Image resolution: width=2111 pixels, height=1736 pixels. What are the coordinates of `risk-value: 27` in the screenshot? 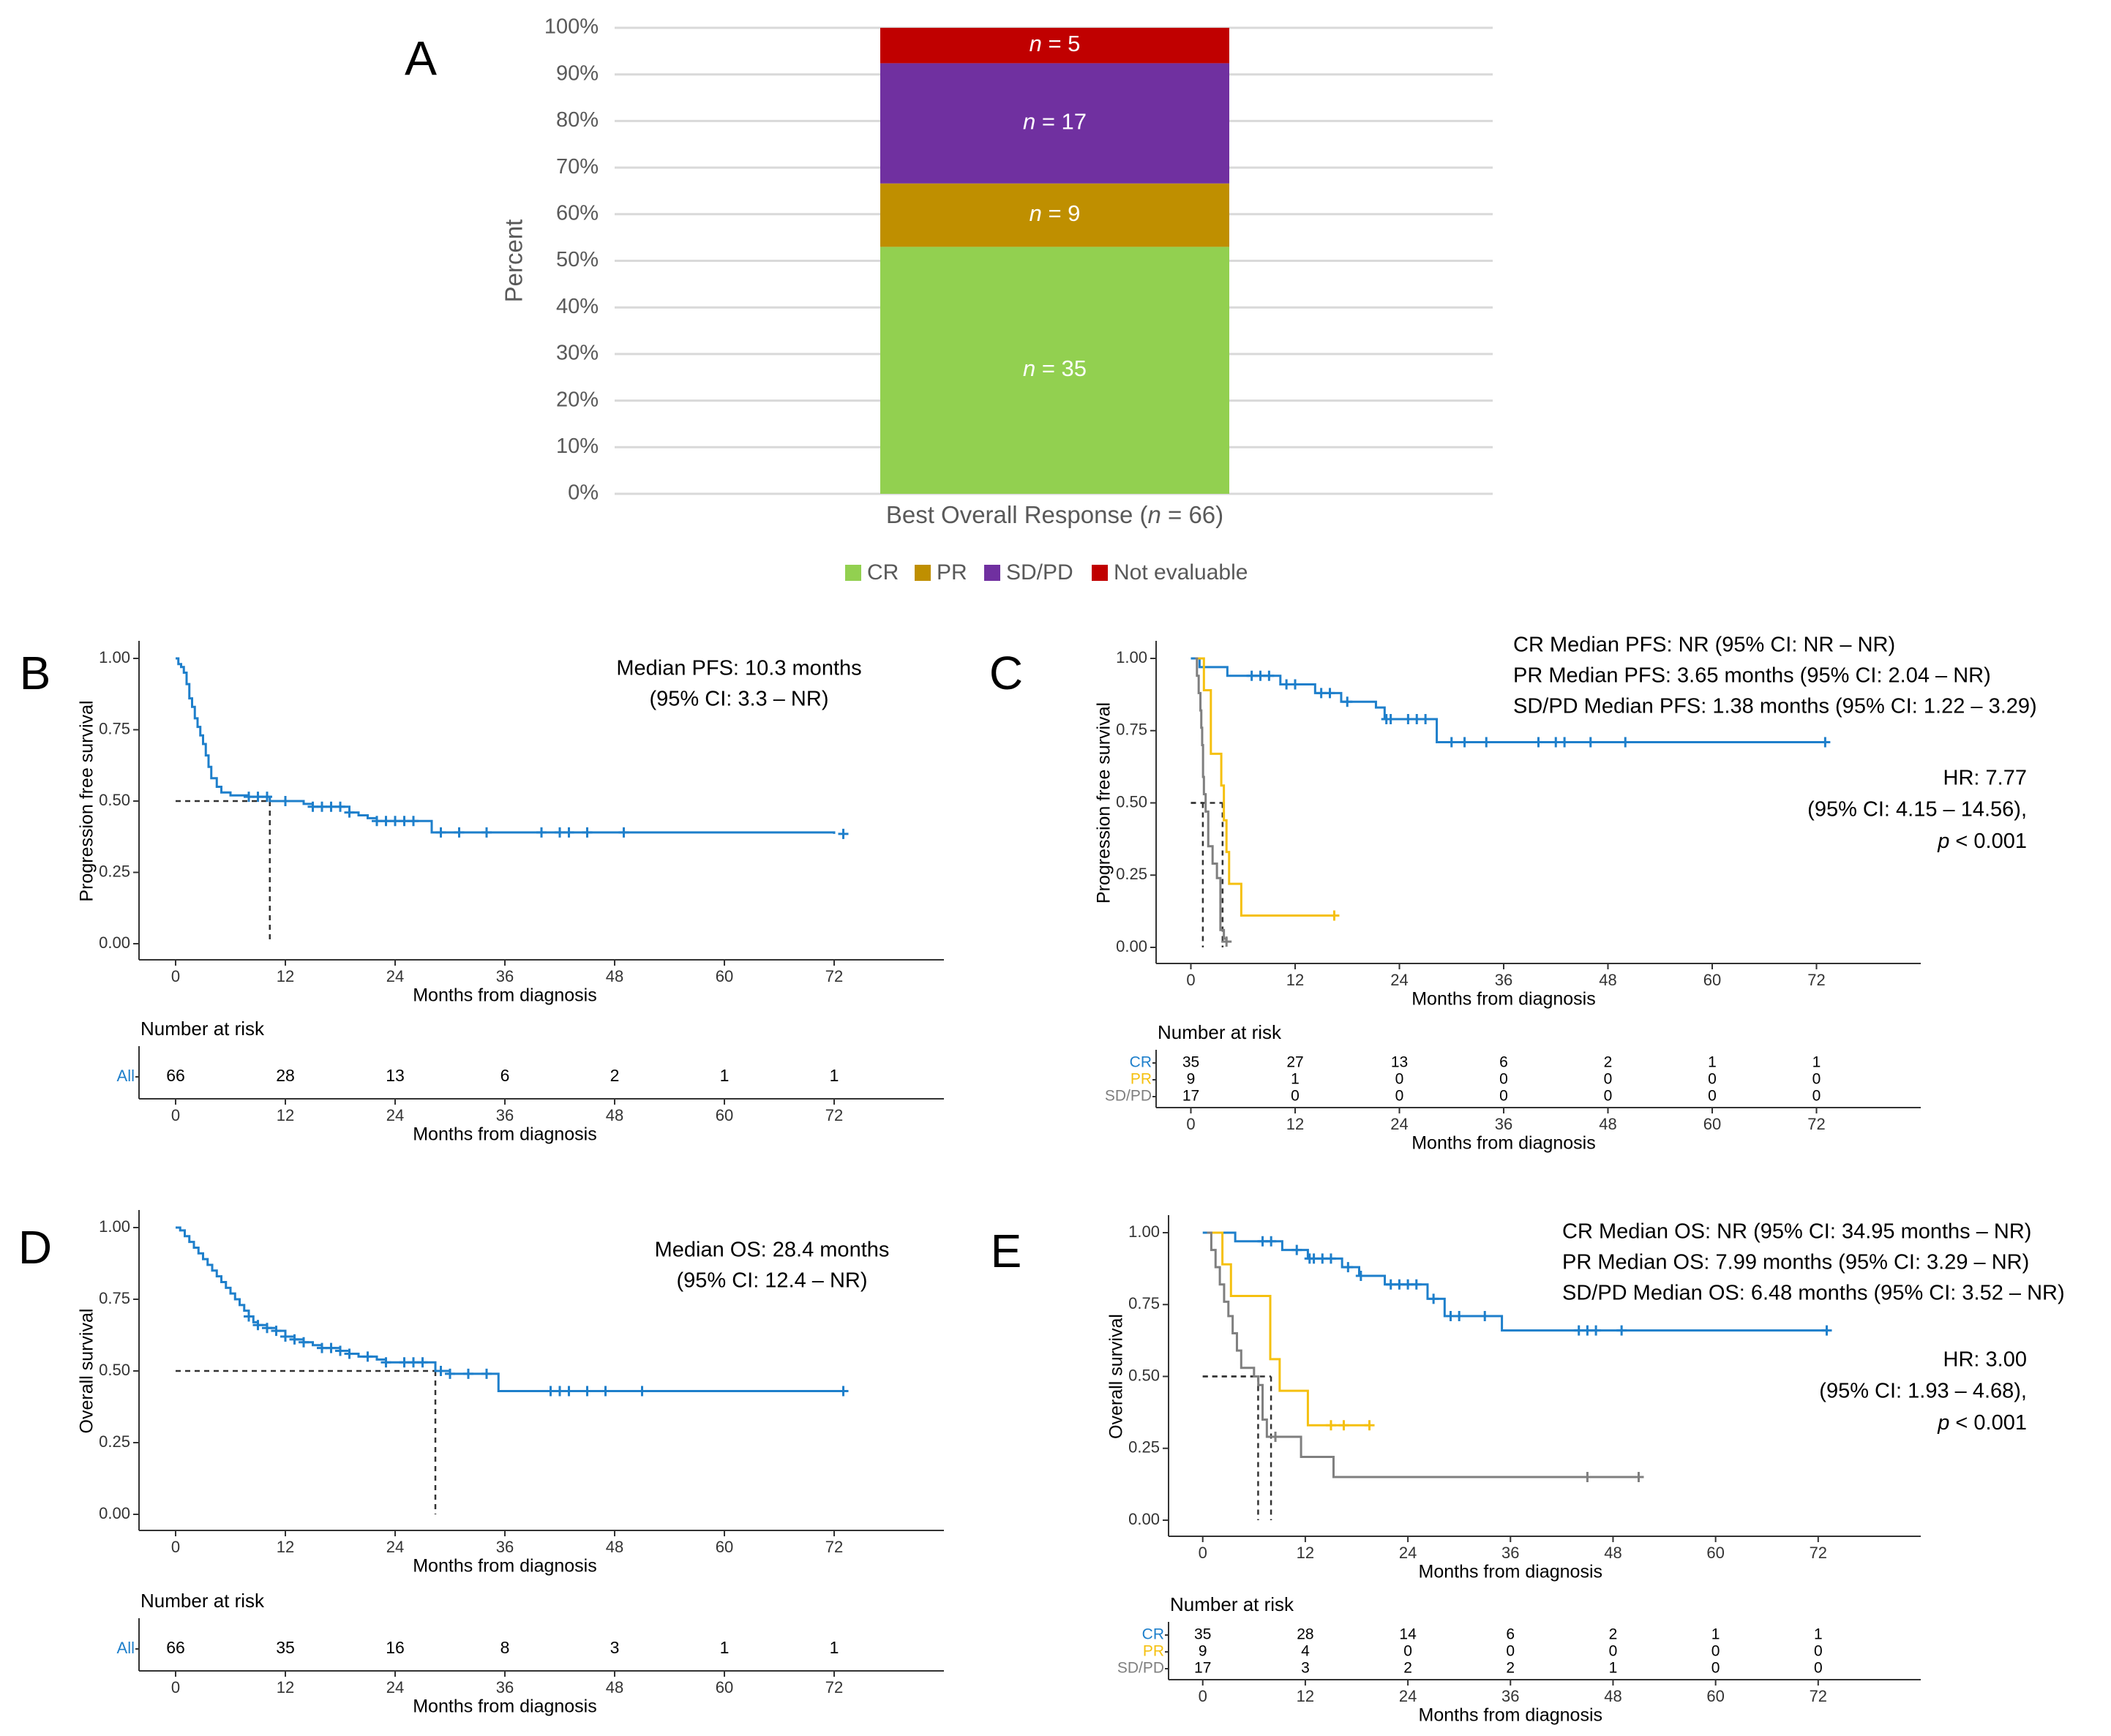 It's located at (1294, 1062).